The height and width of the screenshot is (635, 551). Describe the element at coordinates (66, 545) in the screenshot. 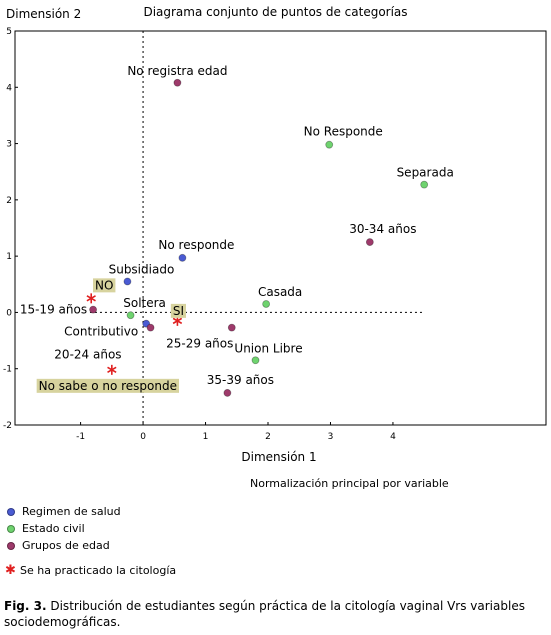

I see `legend-label: Grupos de edad` at that location.